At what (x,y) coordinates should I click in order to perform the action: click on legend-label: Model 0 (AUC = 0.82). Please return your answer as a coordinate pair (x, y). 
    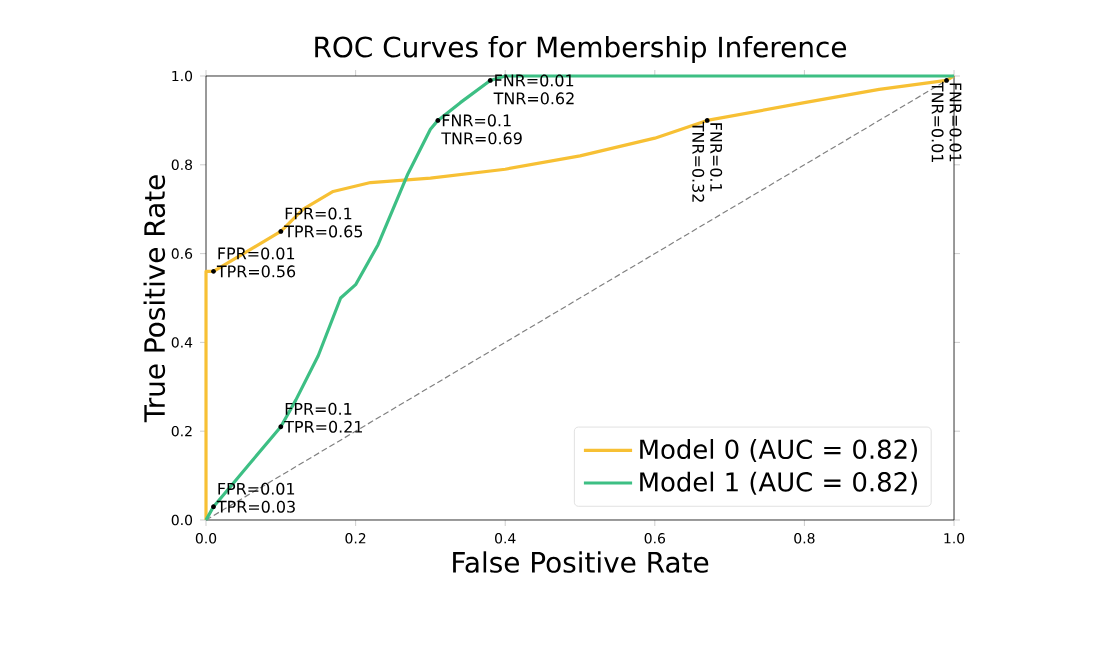
    Looking at the image, I should click on (778, 451).